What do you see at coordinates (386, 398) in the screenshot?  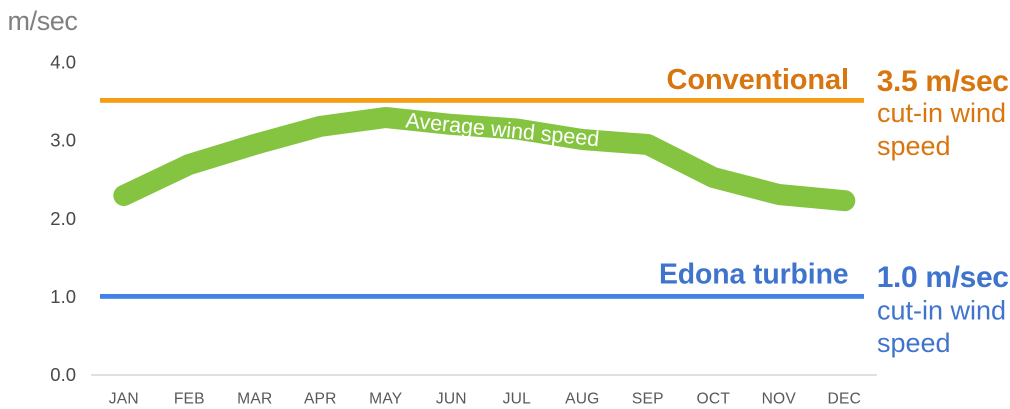 I see `svg-text: MAY` at bounding box center [386, 398].